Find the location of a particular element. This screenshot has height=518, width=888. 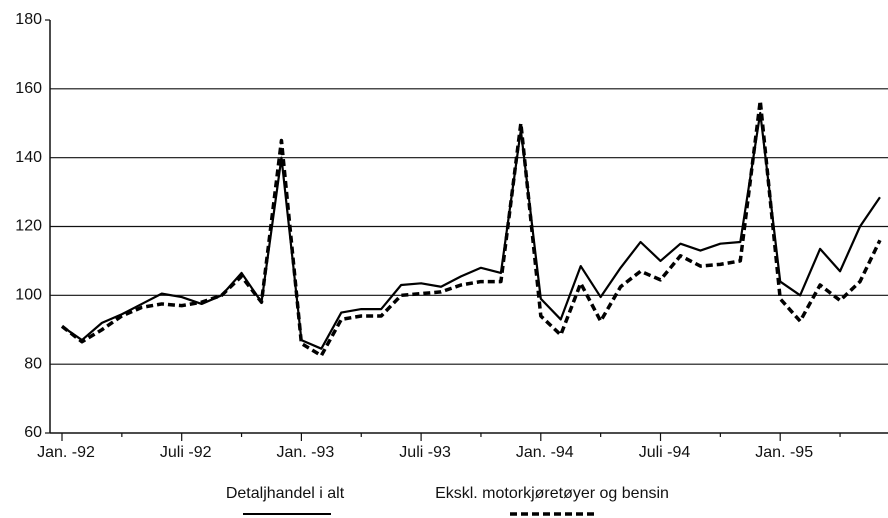

legend-label: Detaljhandel i alt is located at coordinates (285, 493).